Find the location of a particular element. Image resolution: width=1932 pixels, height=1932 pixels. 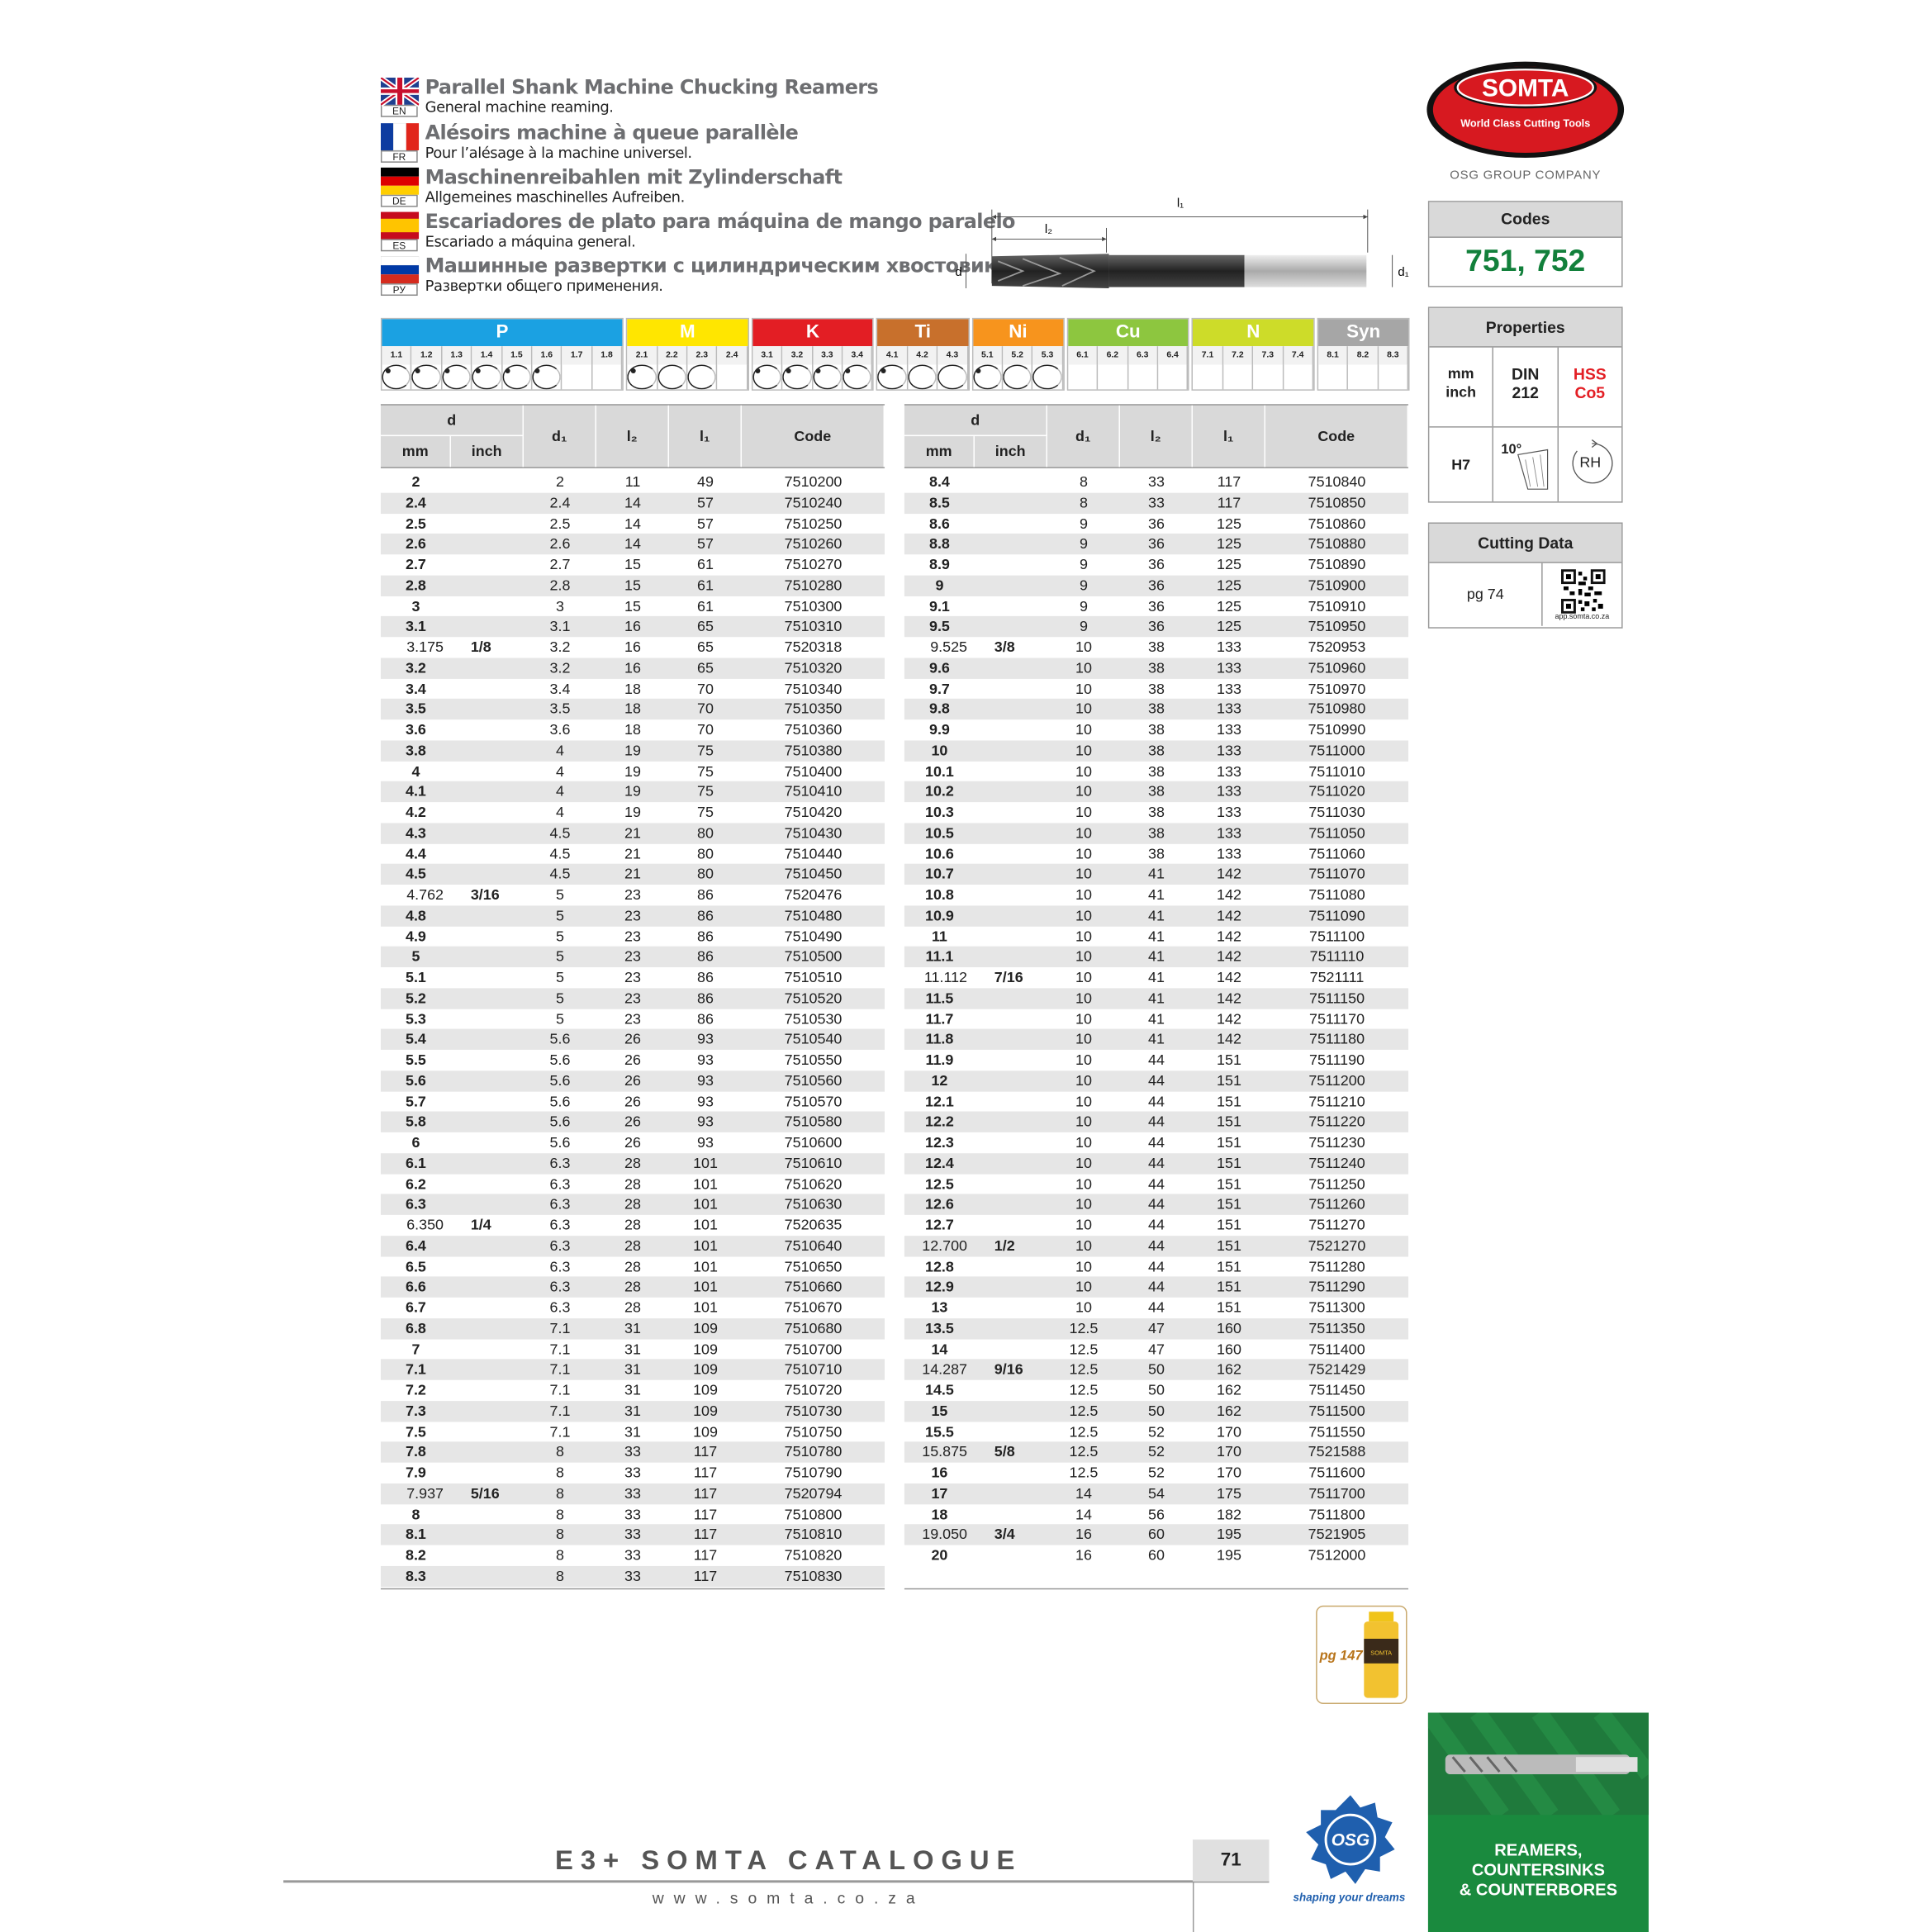

cell: 7511050 is located at coordinates (1336, 833).